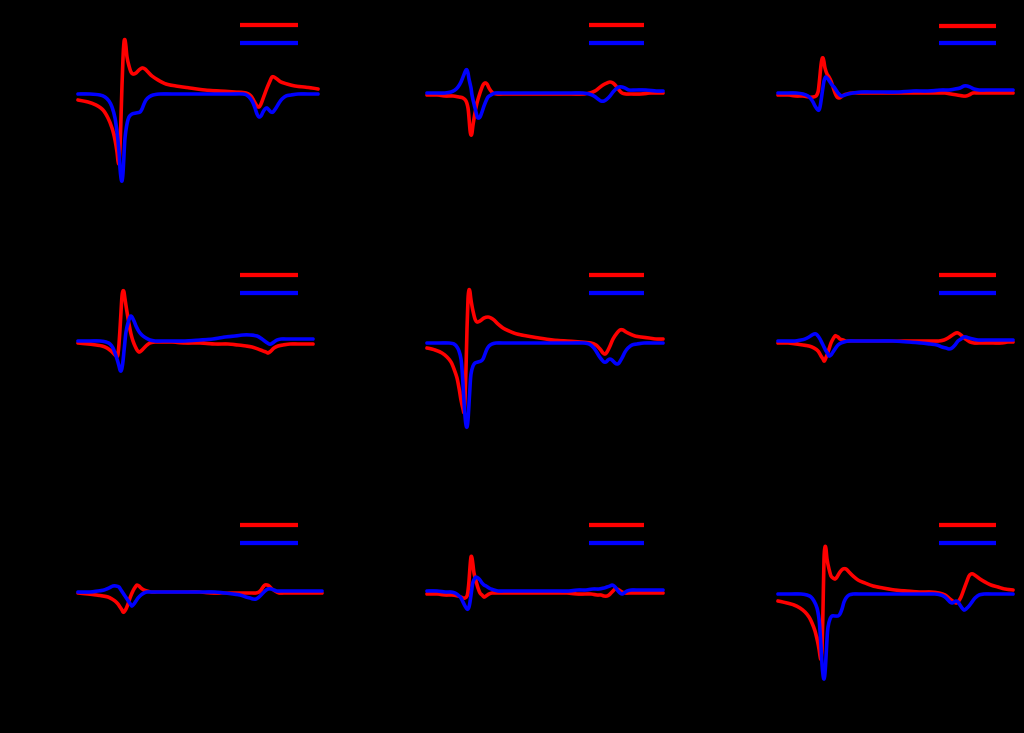 The width and height of the screenshot is (1024, 733). I want to click on subplot-canvas-r1c1, so click(545, 351).